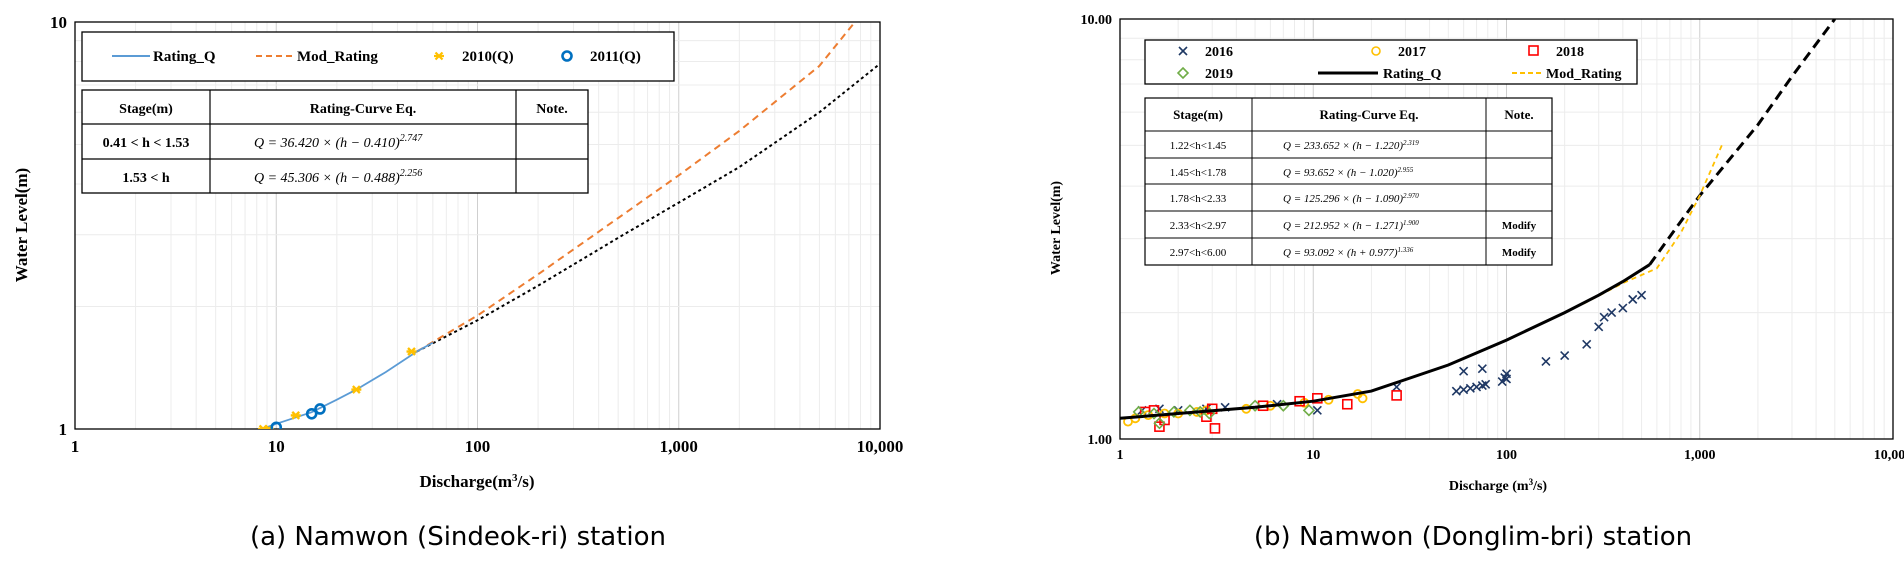 This screenshot has width=1904, height=562. I want to click on legend-label-2019: 2019, so click(1219, 74).